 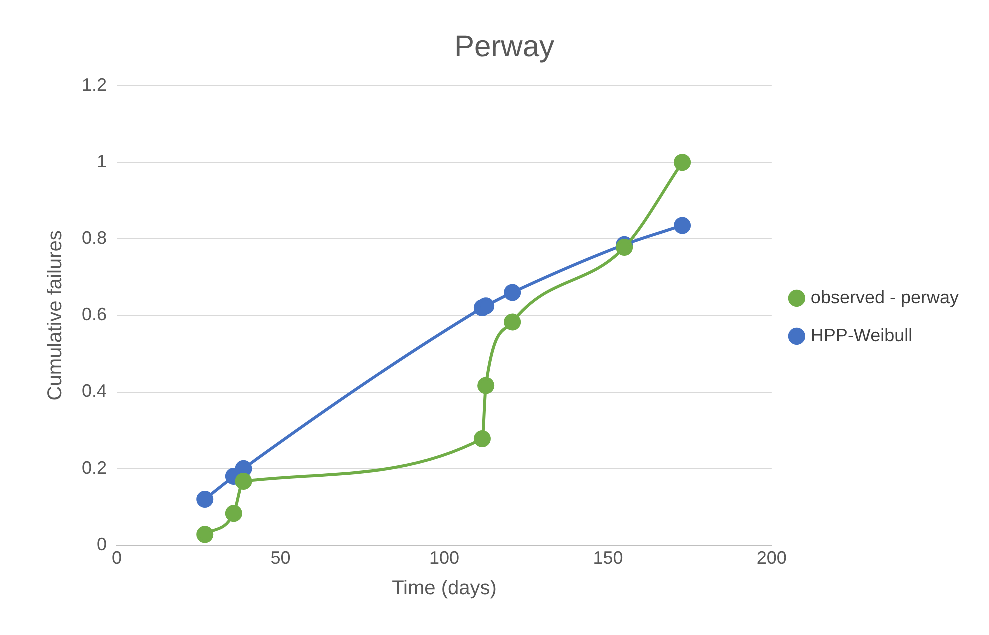 What do you see at coordinates (117, 558) in the screenshot?
I see `x-tick-label: 0` at bounding box center [117, 558].